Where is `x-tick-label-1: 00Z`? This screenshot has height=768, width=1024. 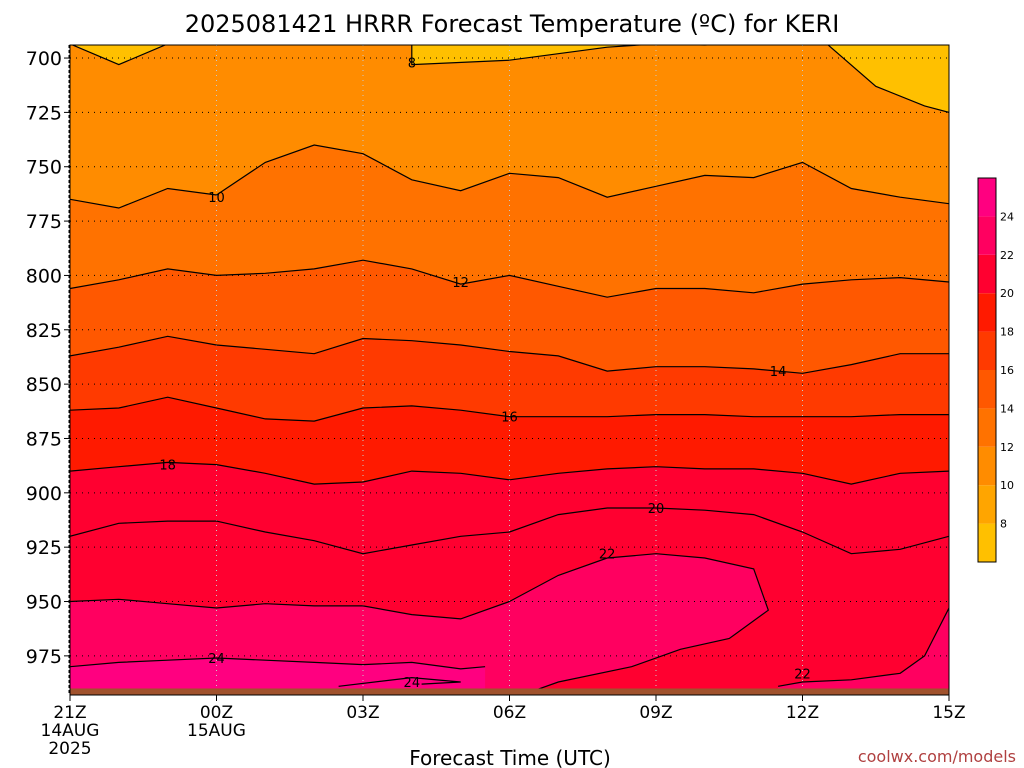 x-tick-label-1: 00Z is located at coordinates (216, 713).